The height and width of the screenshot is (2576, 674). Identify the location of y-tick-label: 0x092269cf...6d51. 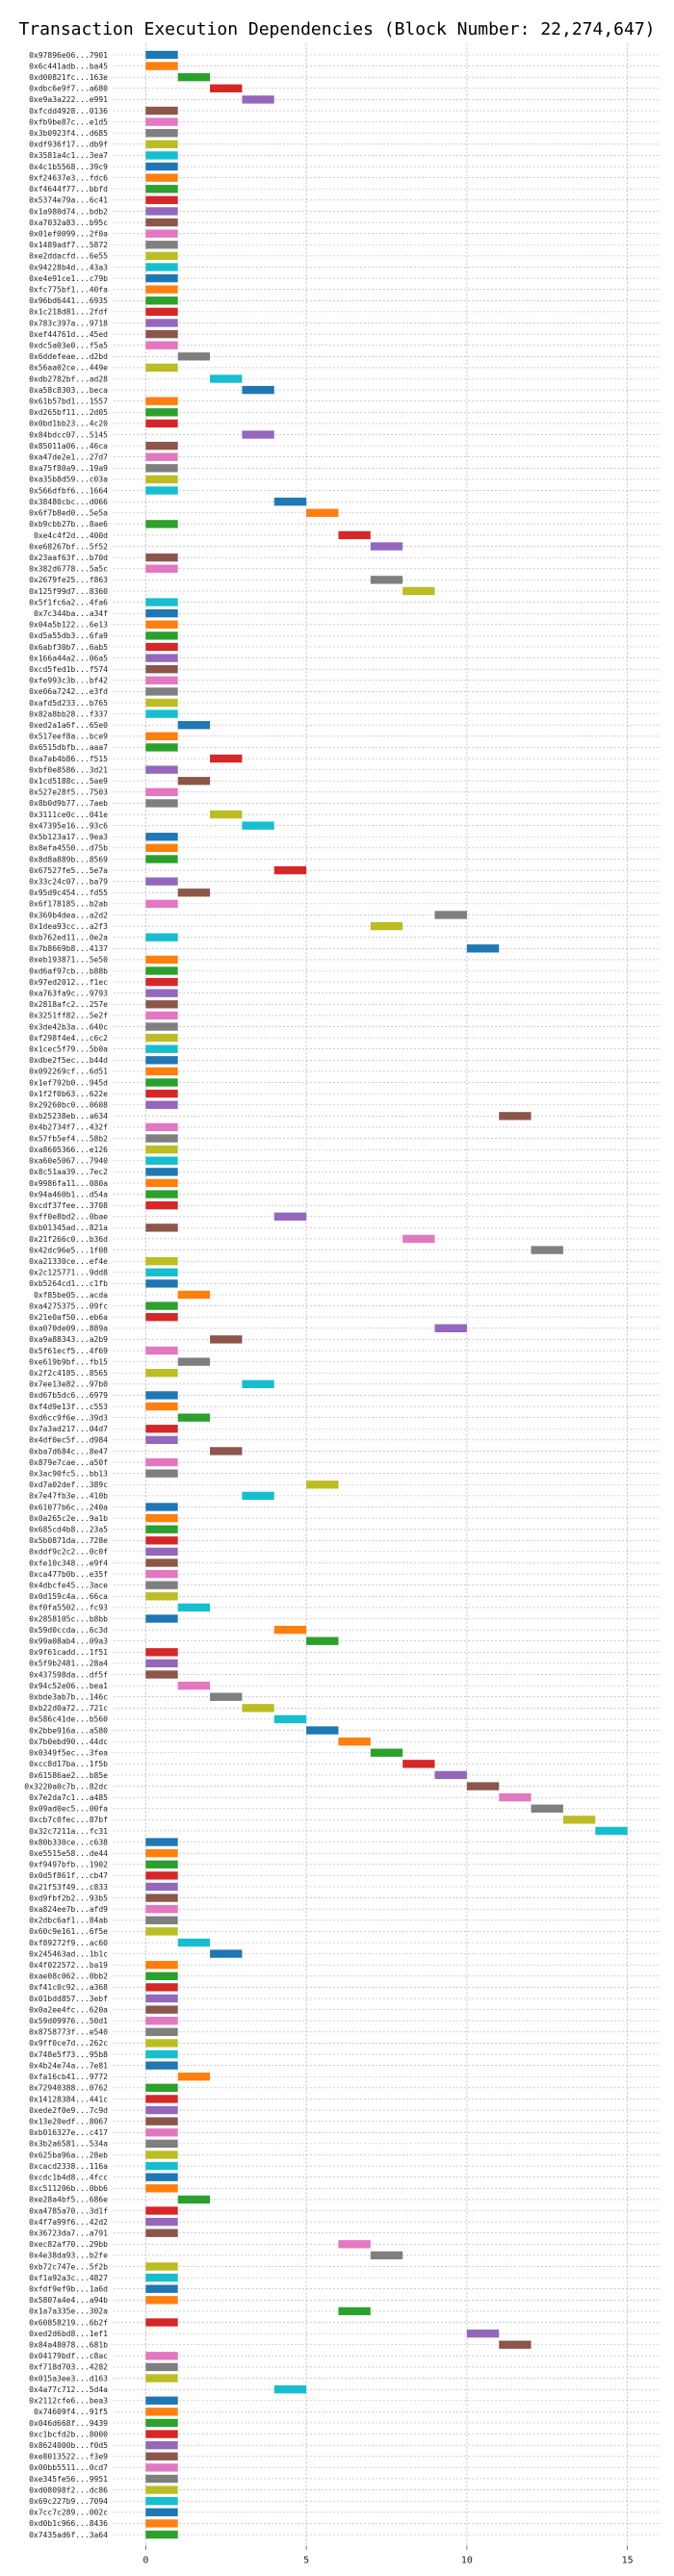
(69, 1072).